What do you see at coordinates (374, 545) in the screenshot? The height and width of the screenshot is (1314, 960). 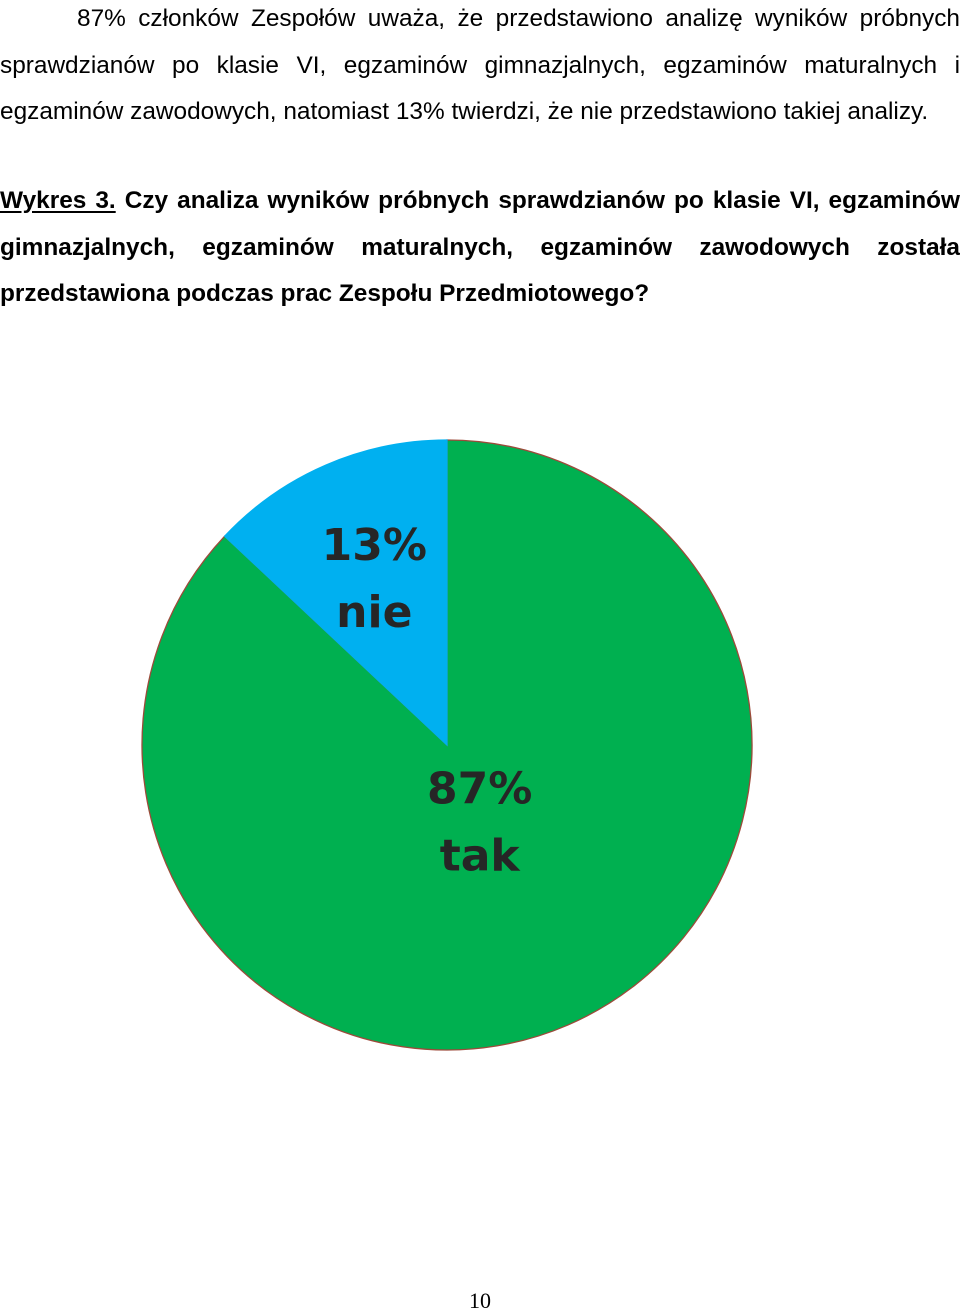 I see `slice-value-label-nie: 13%` at bounding box center [374, 545].